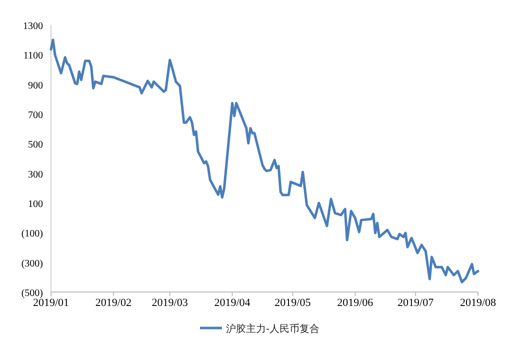 This screenshot has height=347, width=513. Describe the element at coordinates (35, 204) in the screenshot. I see `y-tick-label: 100` at that location.